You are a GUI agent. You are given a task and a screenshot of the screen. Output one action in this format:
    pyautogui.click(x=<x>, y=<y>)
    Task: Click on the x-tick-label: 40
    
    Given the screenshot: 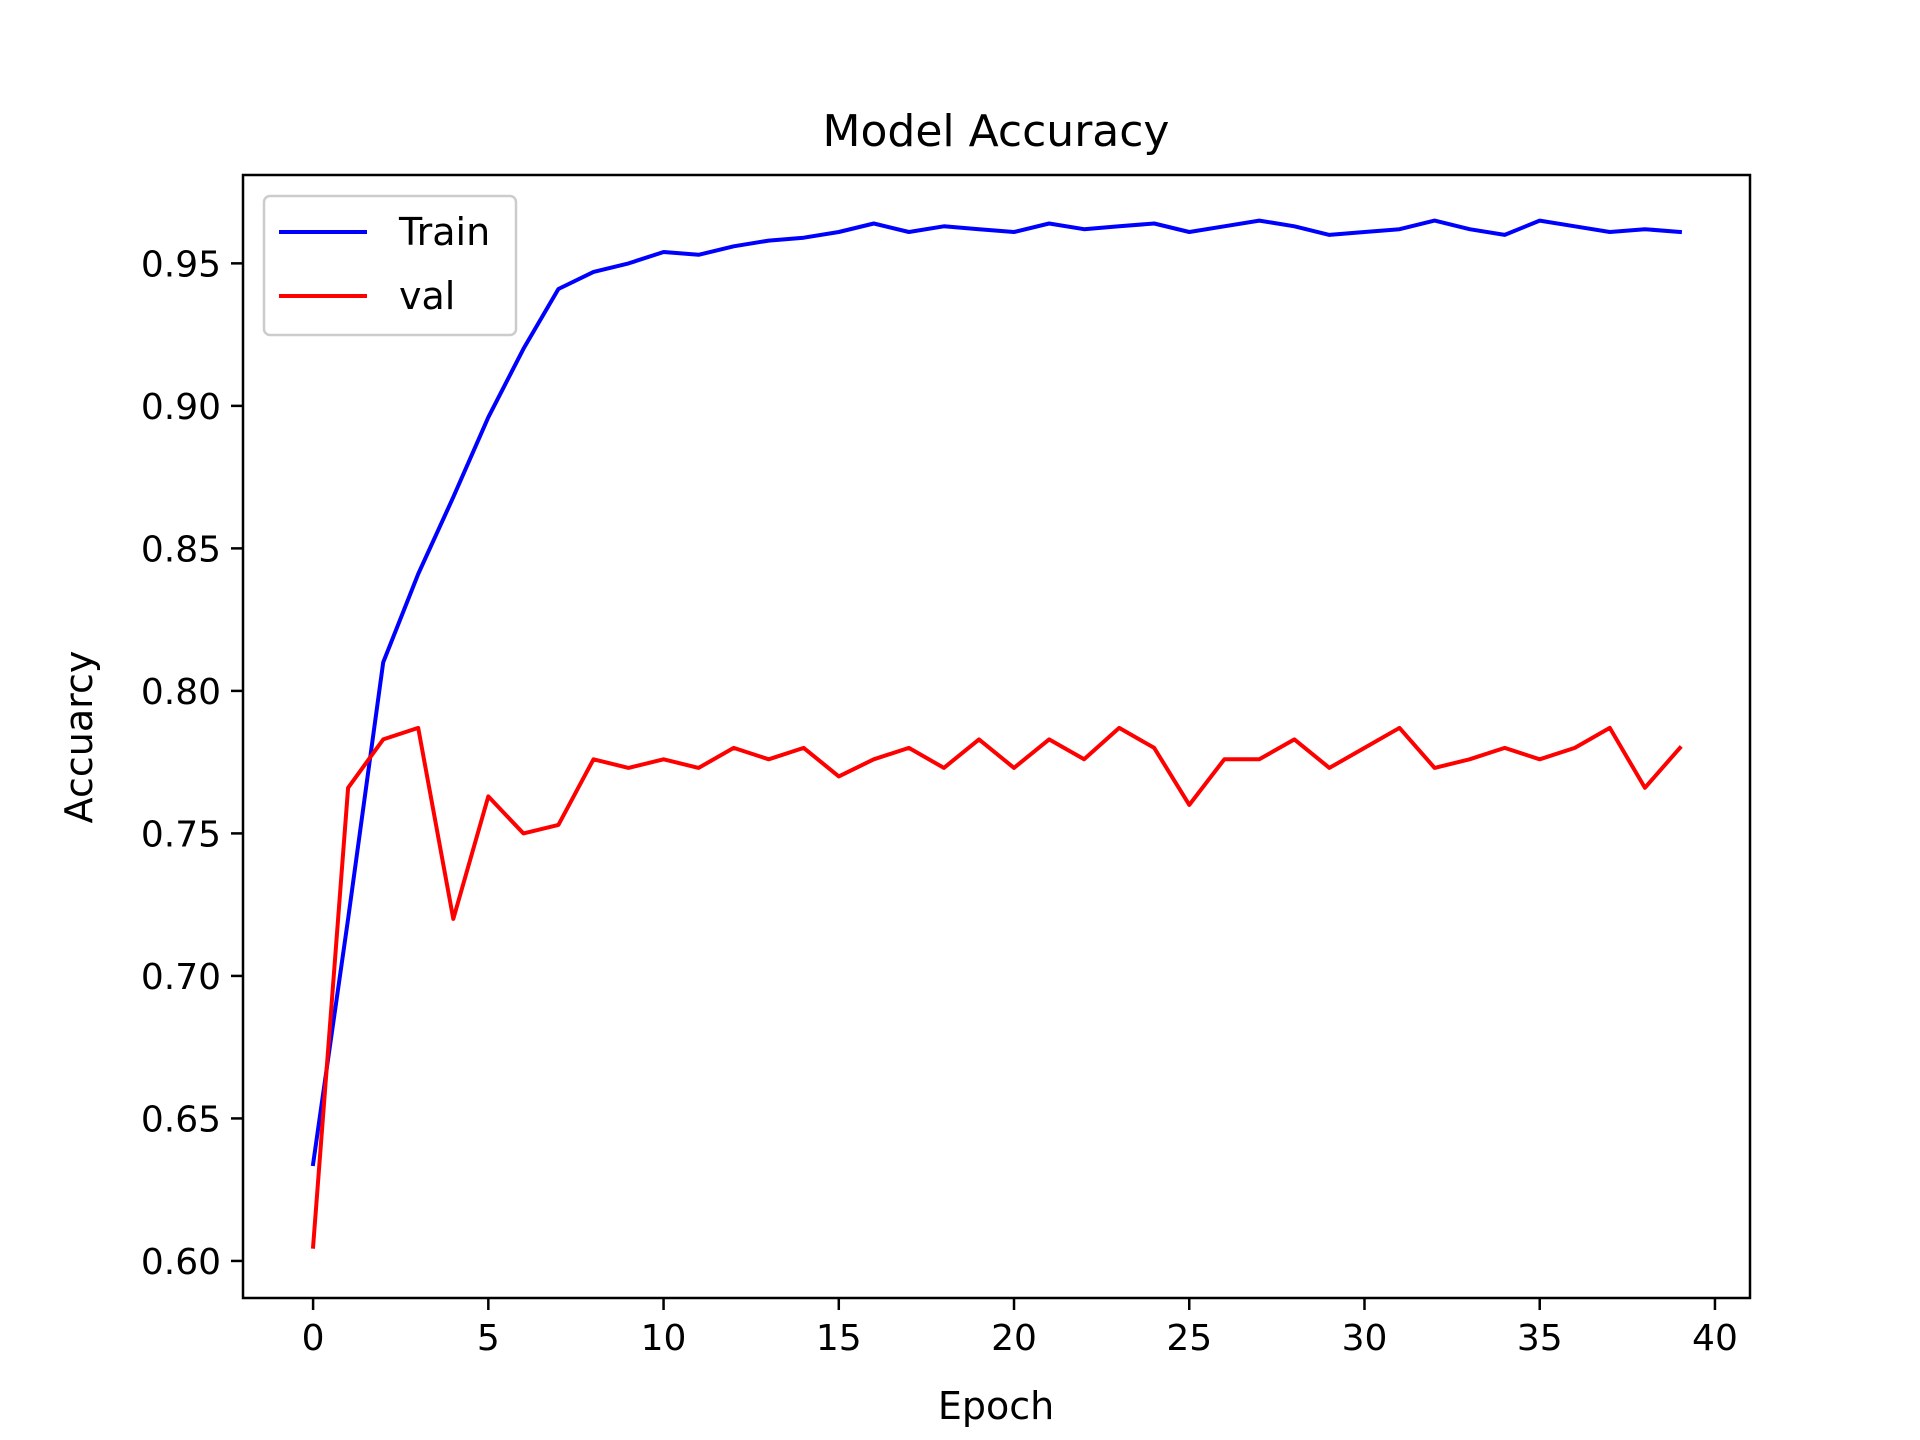 What is the action you would take?
    pyautogui.click(x=1715, y=1338)
    